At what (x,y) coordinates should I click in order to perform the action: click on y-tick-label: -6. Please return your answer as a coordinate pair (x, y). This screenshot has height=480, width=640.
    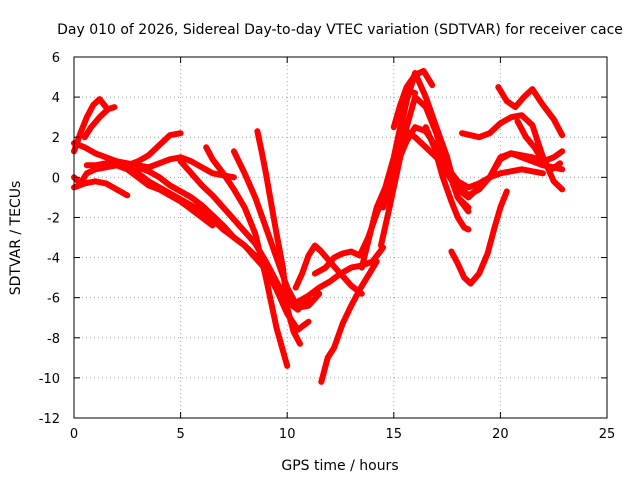
    Looking at the image, I should click on (53, 299).